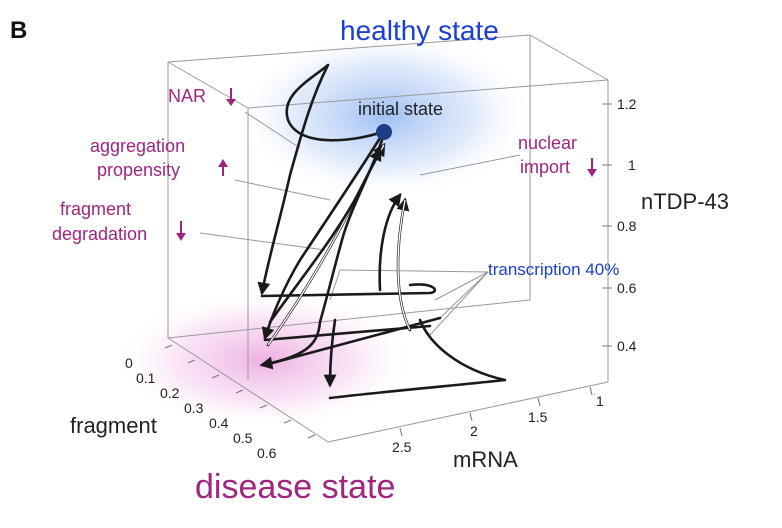 This screenshot has height=528, width=782. I want to click on y-axis-tick-labels: 2.5 2 1.5 1, so click(498, 424).